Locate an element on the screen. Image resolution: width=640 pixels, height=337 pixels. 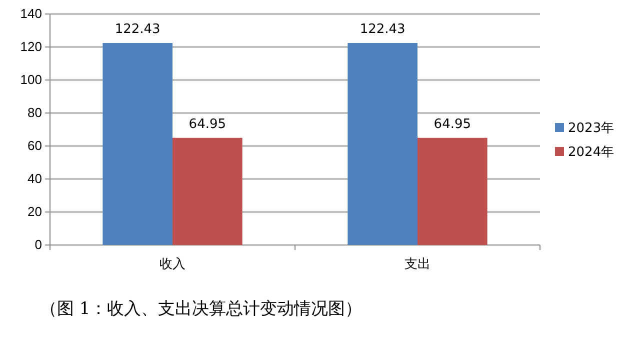
text: （图 1：收入、支出决算总计变动情况图） is located at coordinates (201, 309).